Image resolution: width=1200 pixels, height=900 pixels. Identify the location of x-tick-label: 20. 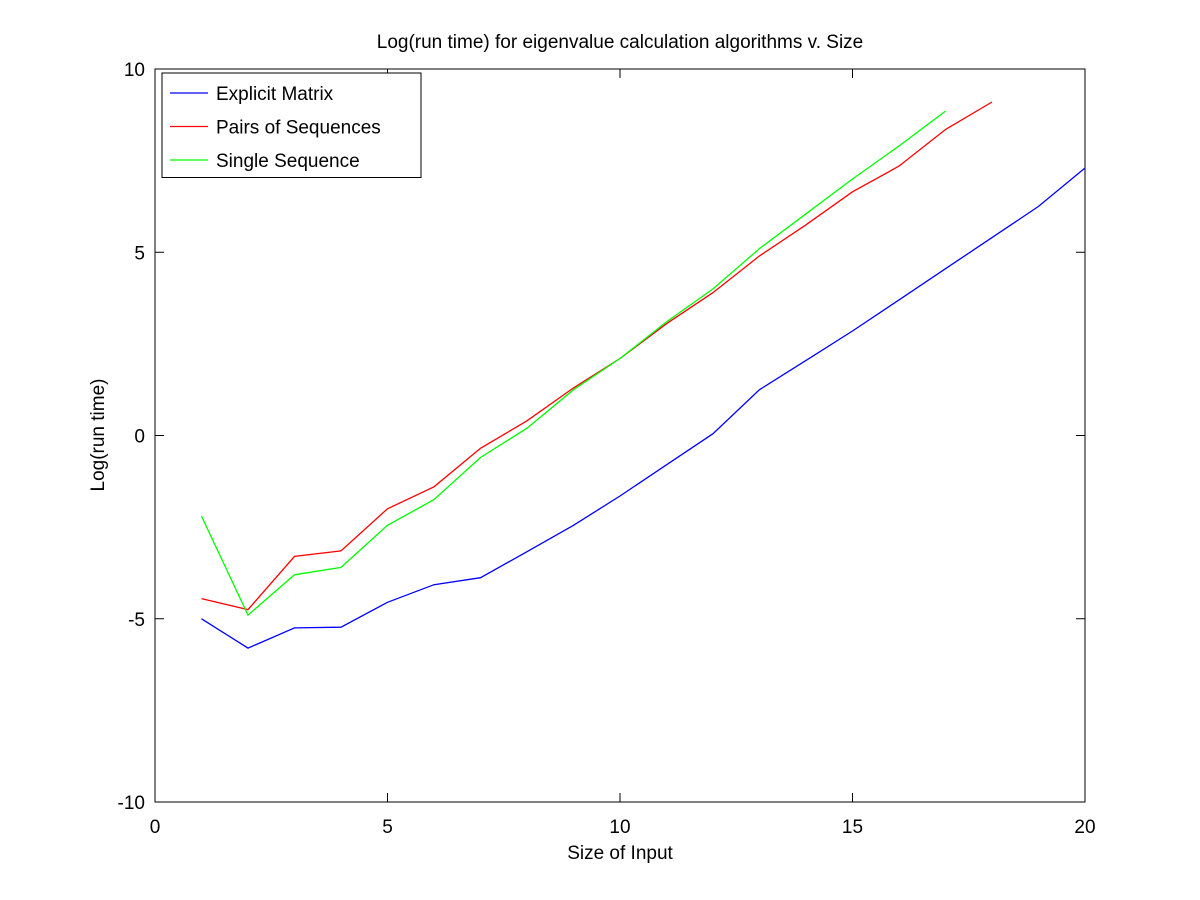
(1084, 827).